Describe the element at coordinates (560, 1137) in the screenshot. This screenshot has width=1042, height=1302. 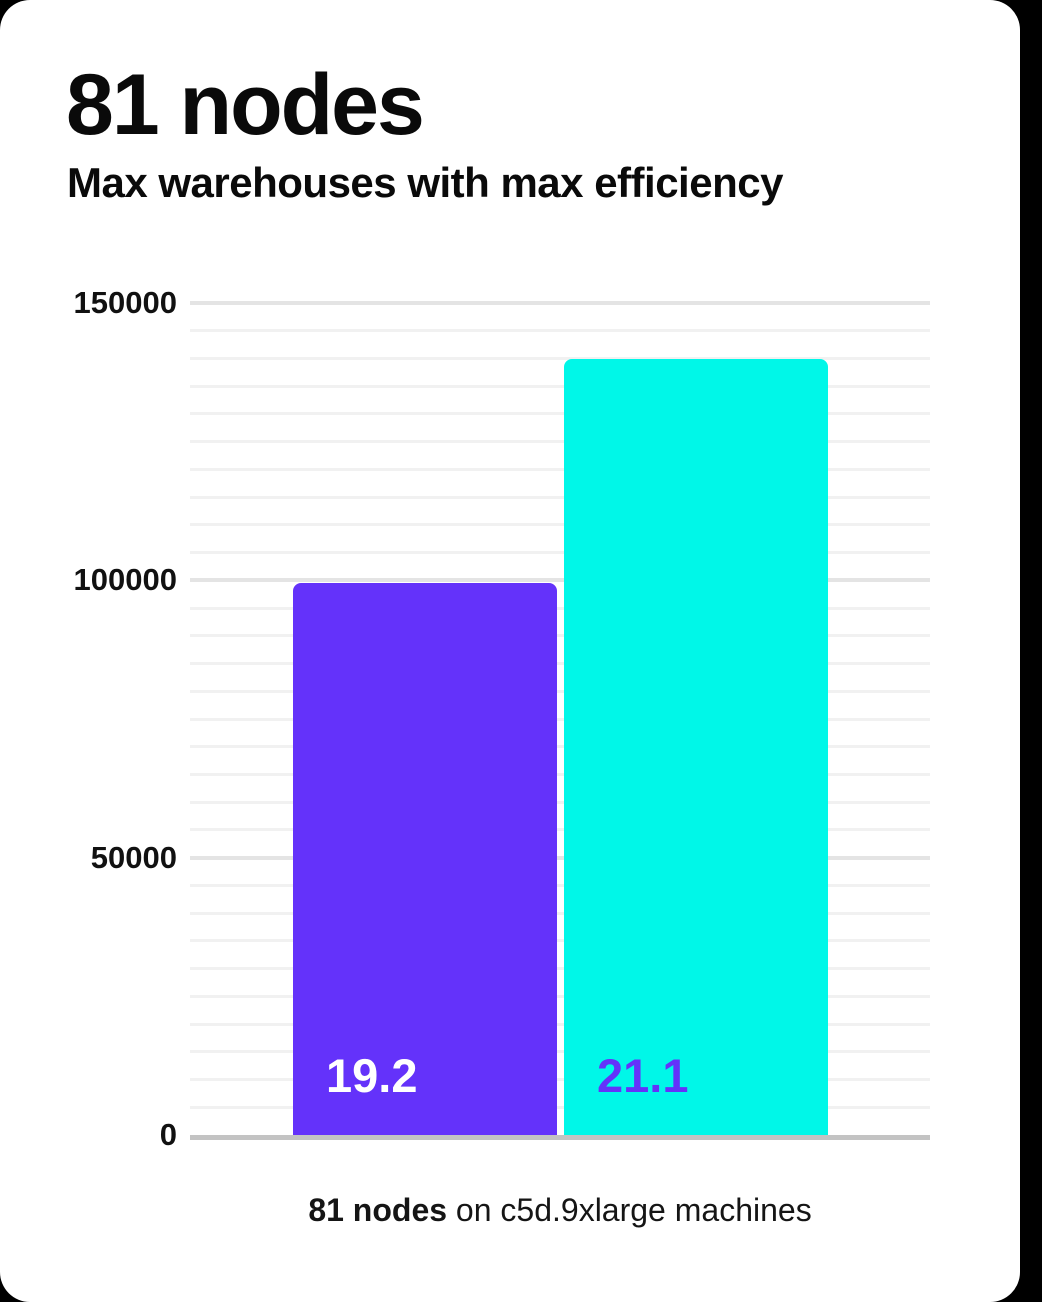
I see `x-axis-line` at that location.